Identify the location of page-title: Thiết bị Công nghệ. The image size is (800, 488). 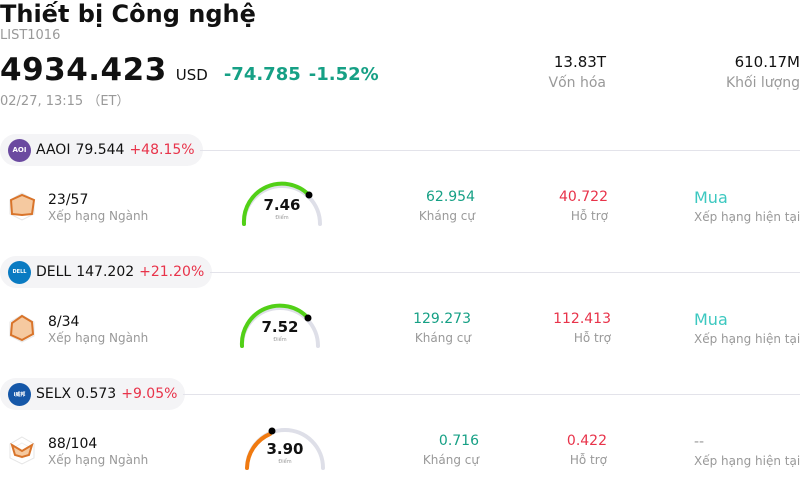
(128, 14).